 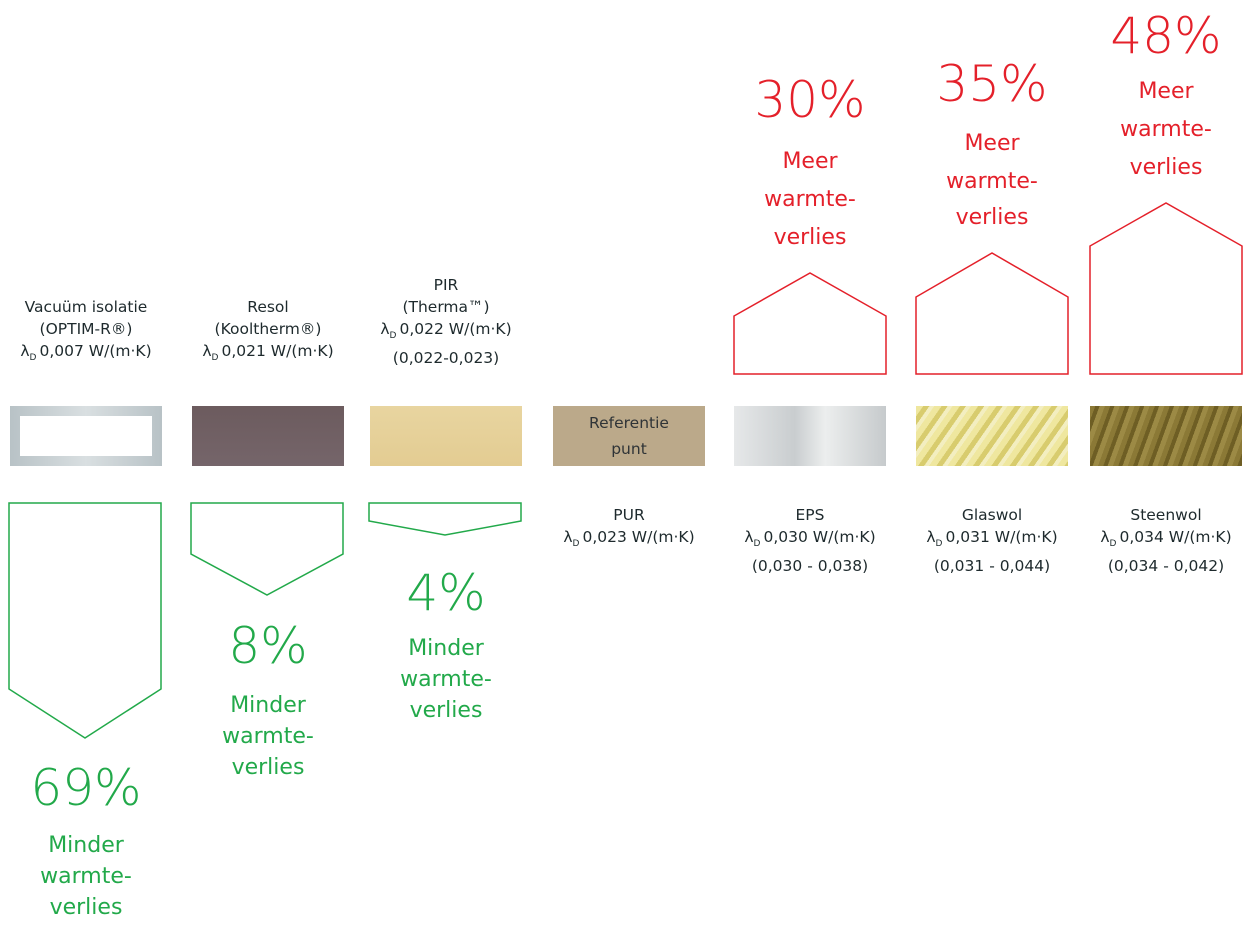 What do you see at coordinates (446, 307) in the screenshot?
I see `material-brand: (Therma™)` at bounding box center [446, 307].